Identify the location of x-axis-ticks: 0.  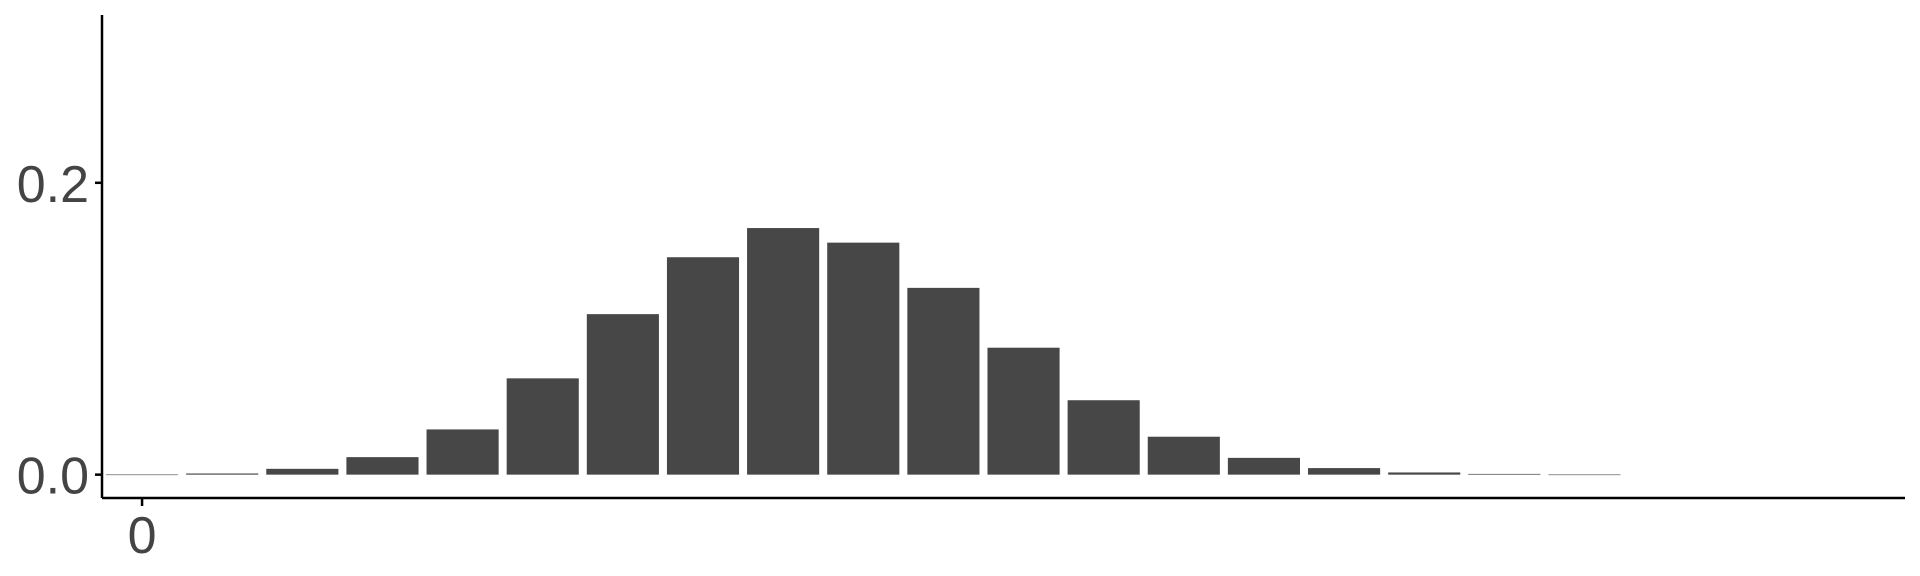
(142, 531).